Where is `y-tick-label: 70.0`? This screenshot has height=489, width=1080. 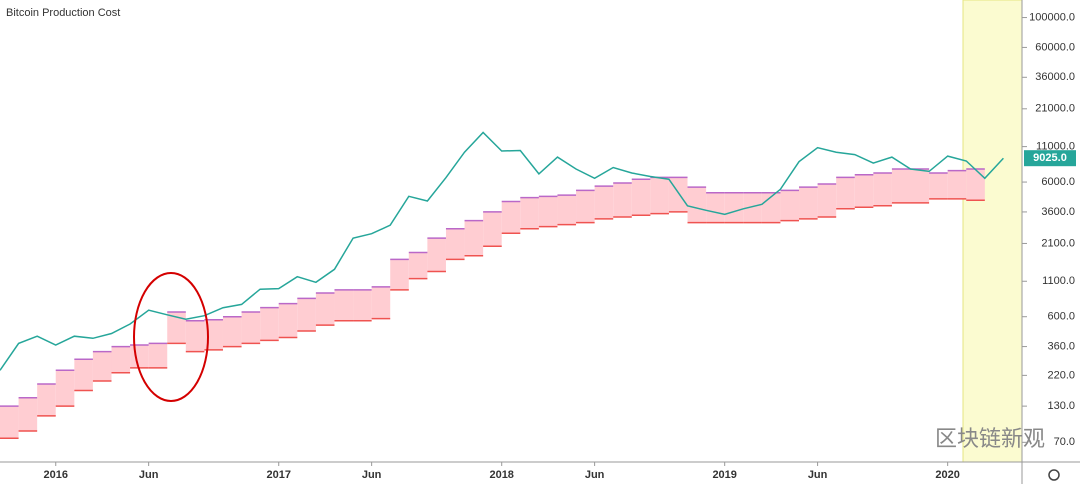
y-tick-label: 70.0 is located at coordinates (1064, 442).